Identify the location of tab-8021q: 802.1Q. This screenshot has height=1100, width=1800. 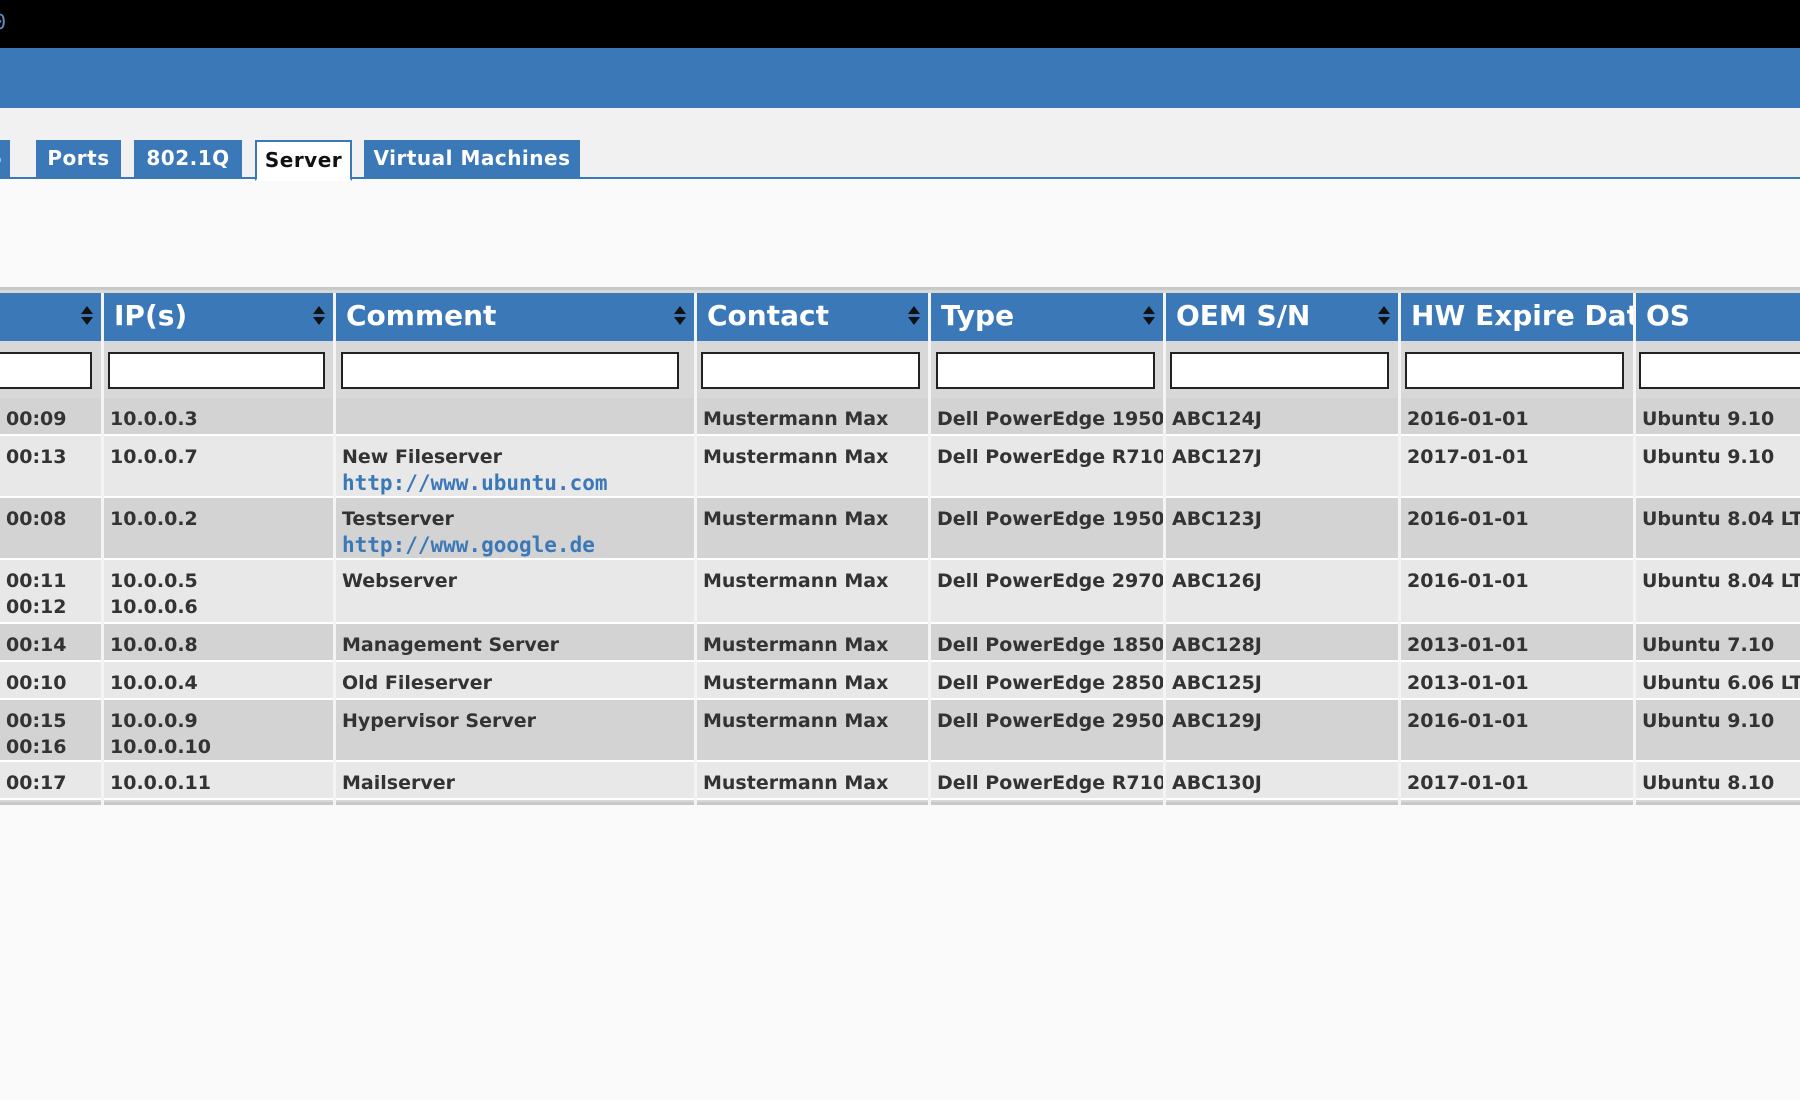
(188, 159).